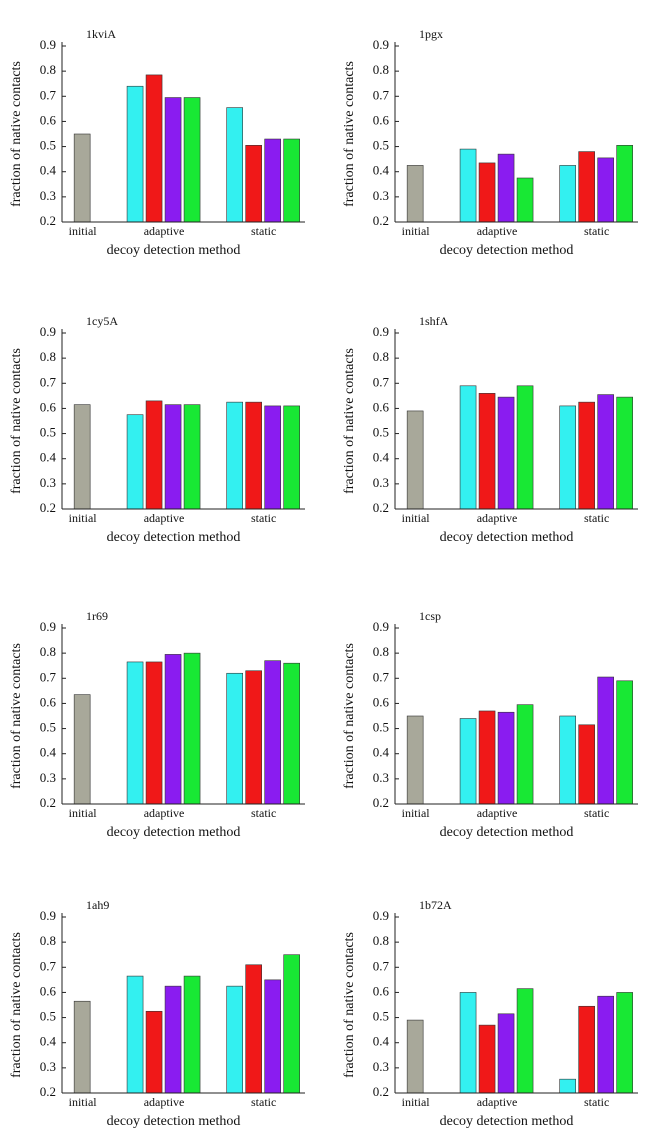  I want to click on panel-title: 1pgx, so click(431, 34).